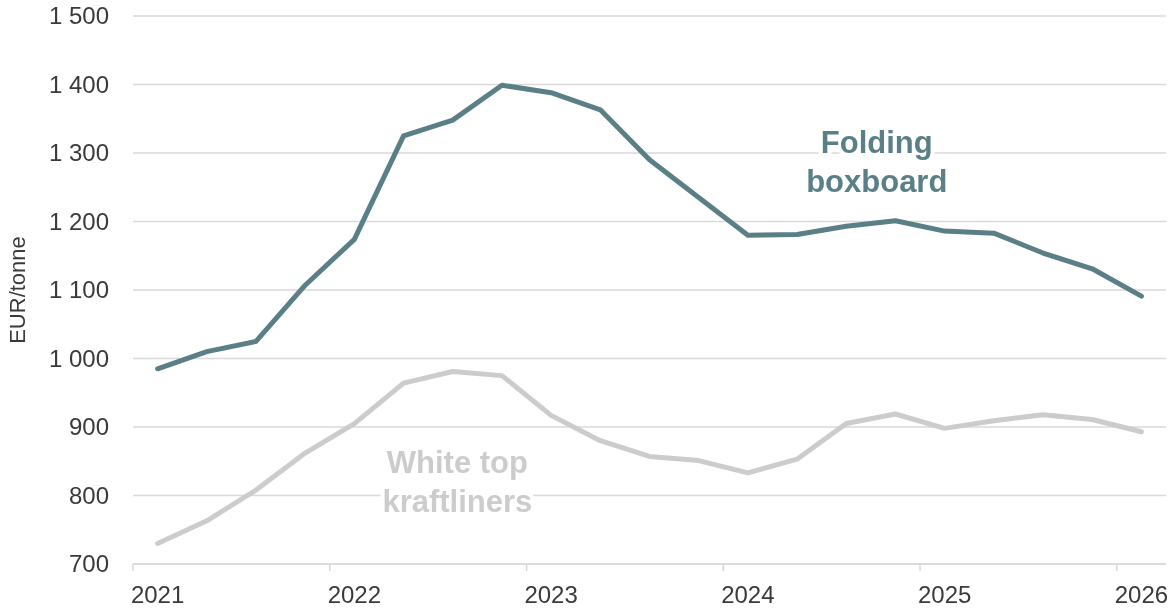  Describe the element at coordinates (78, 153) in the screenshot. I see `y-tick-label: 1 300` at that location.